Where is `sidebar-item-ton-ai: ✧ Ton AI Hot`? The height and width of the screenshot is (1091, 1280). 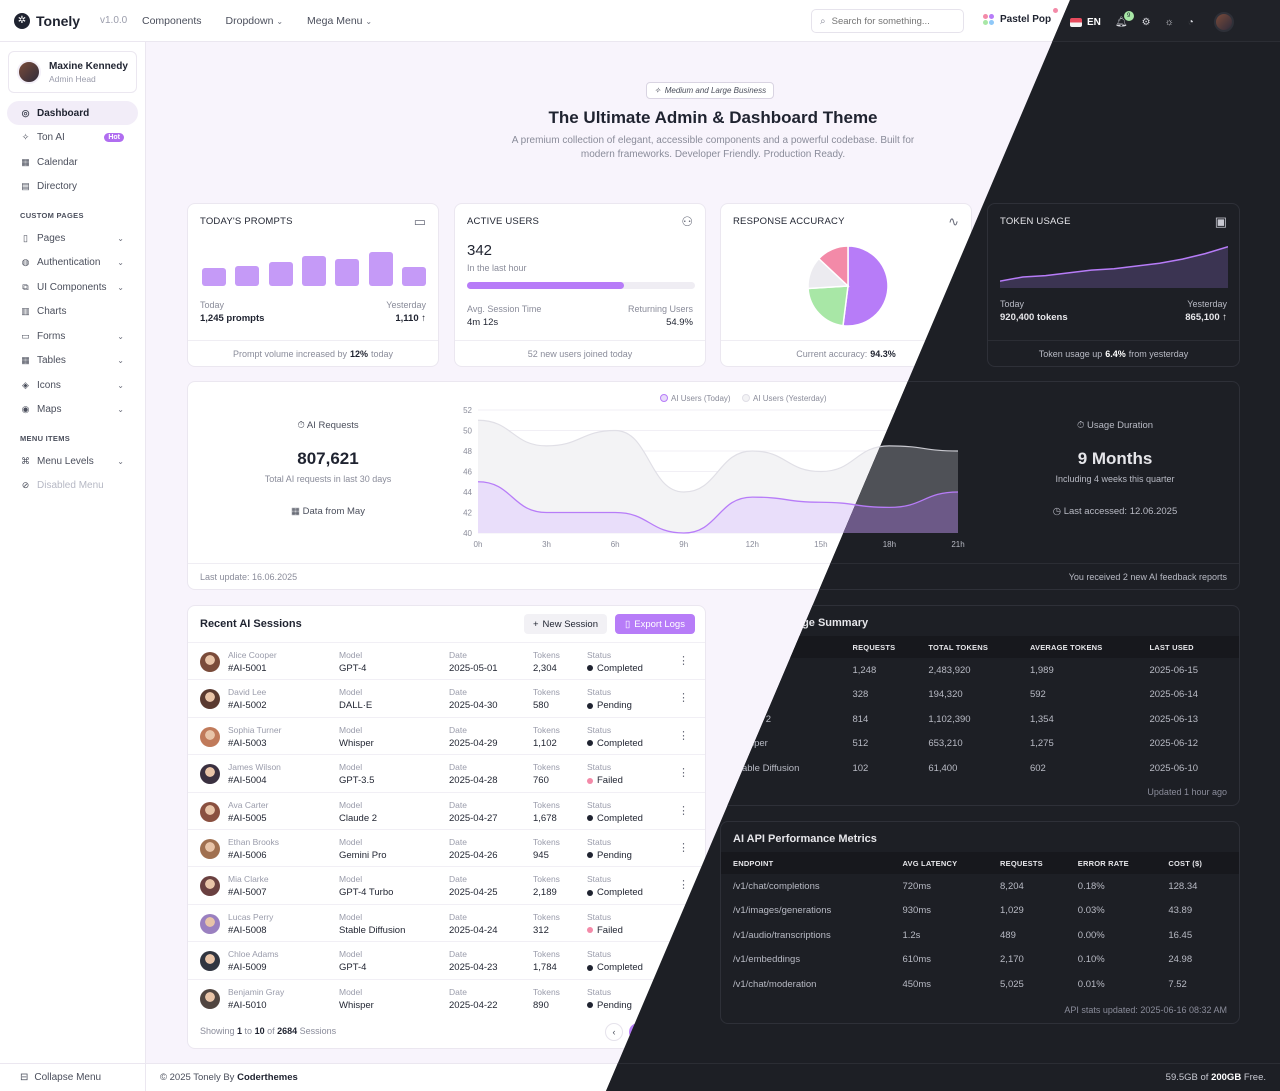 sidebar-item-ton-ai: ✧ Ton AI Hot is located at coordinates (69, 138).